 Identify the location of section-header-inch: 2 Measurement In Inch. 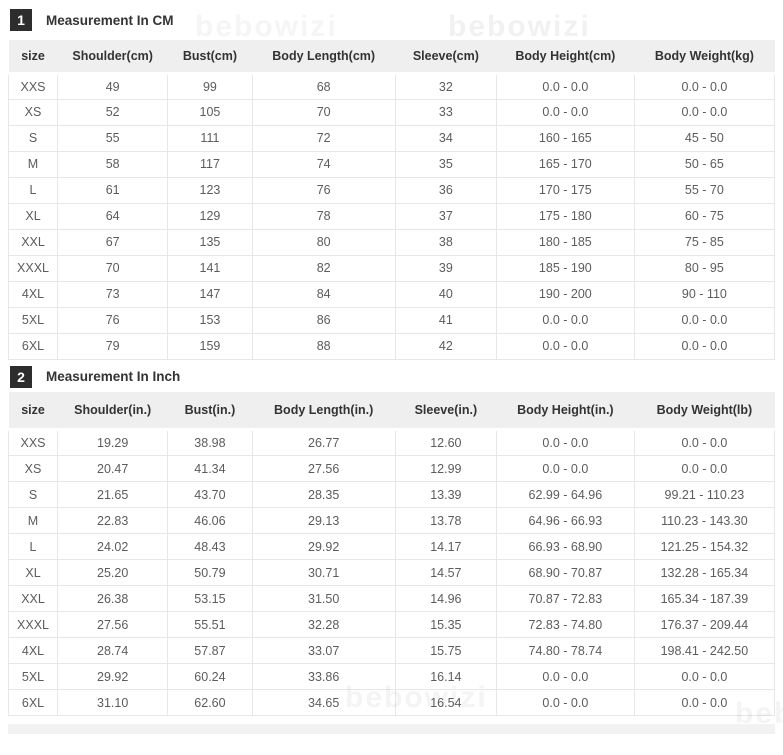
(391, 376).